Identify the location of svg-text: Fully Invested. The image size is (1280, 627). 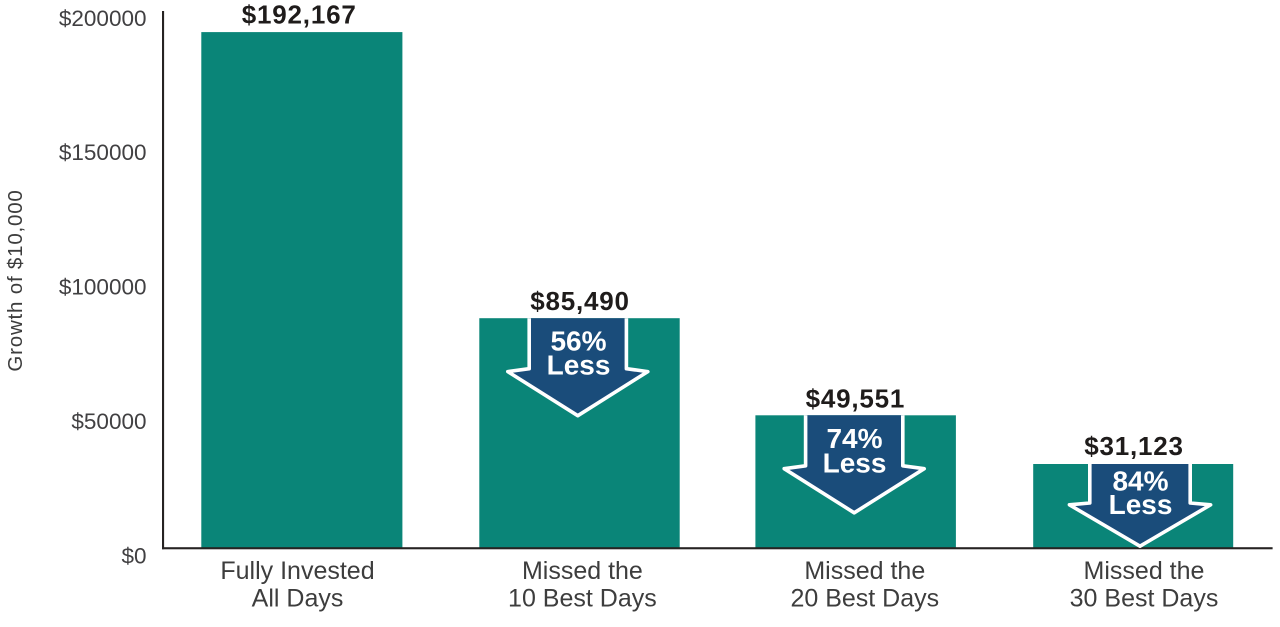
(297, 571).